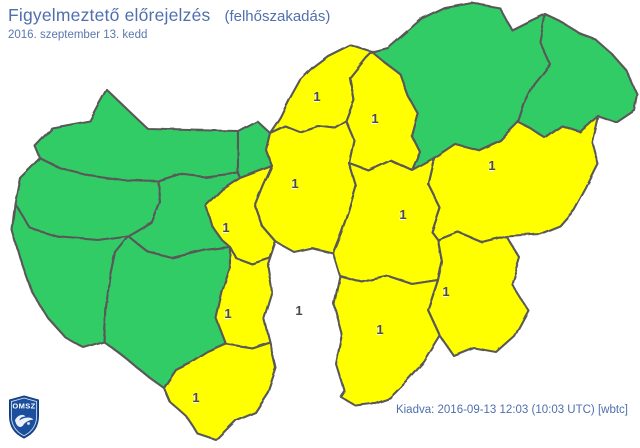 This screenshot has width=640, height=448. Describe the element at coordinates (225, 227) in the screenshot. I see `warning-level-label-fejer: 1` at that location.